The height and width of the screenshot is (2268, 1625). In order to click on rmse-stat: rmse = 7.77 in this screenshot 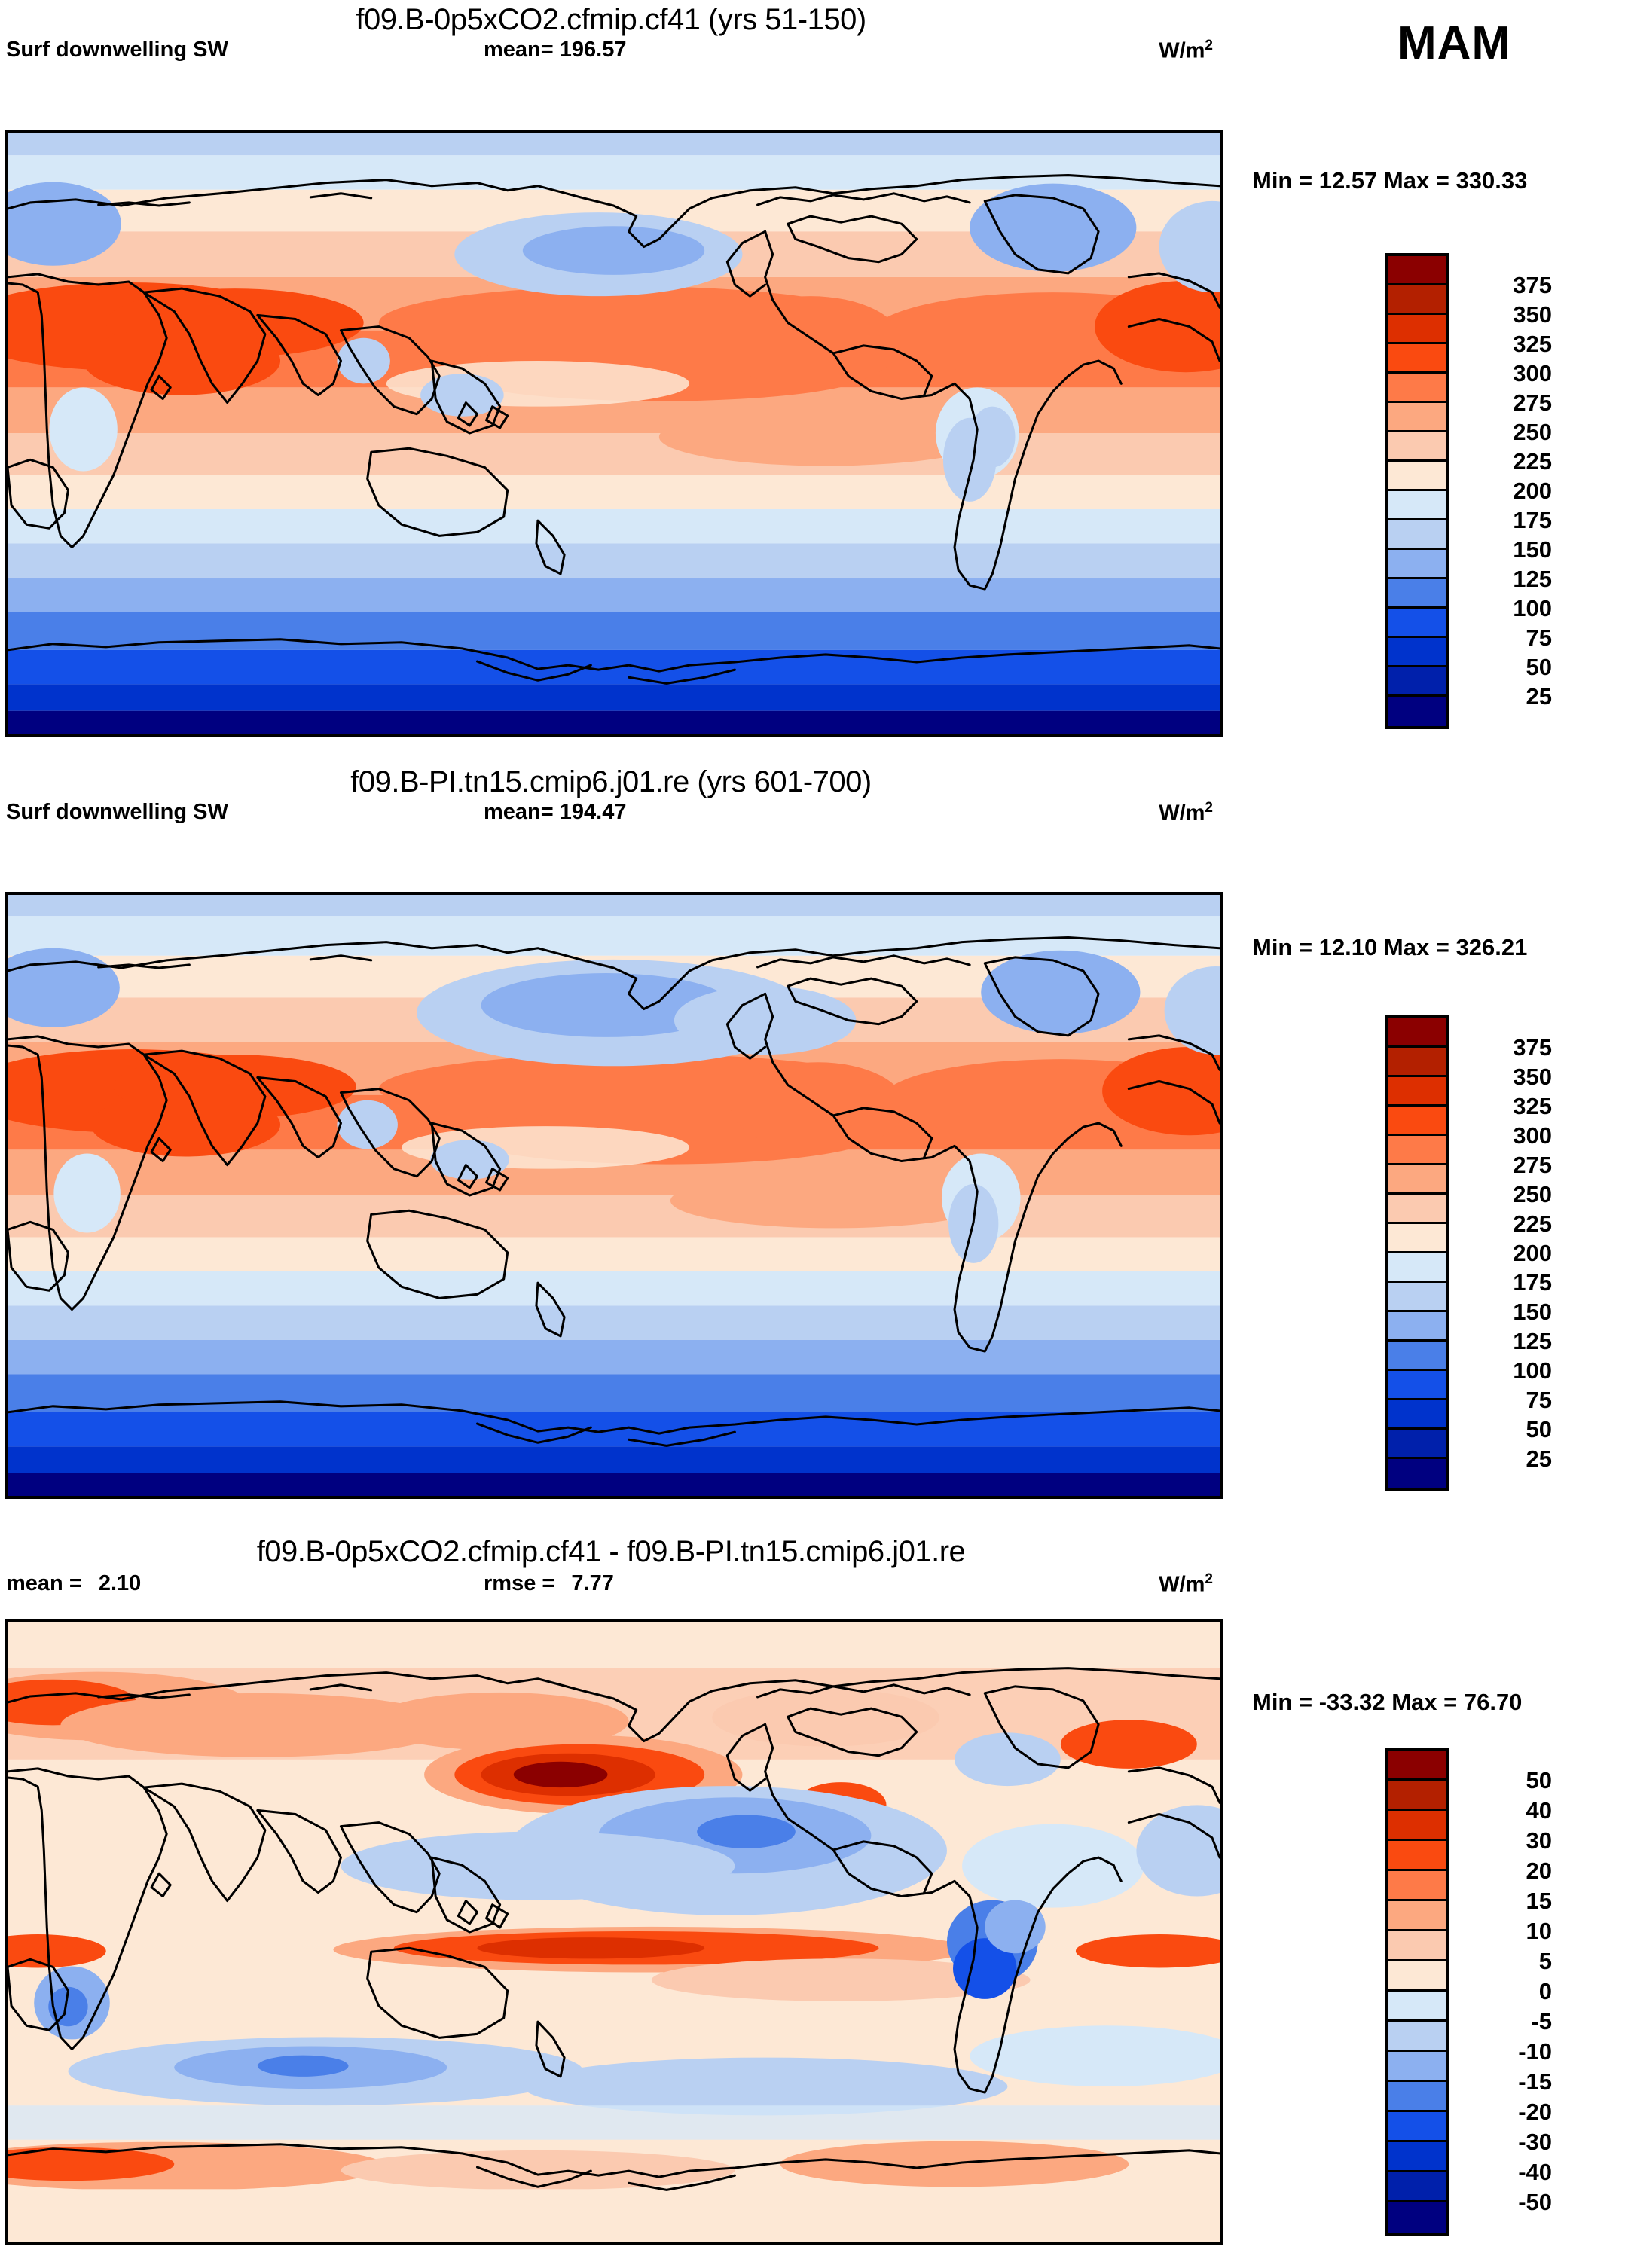, I will do `click(549, 1584)`.